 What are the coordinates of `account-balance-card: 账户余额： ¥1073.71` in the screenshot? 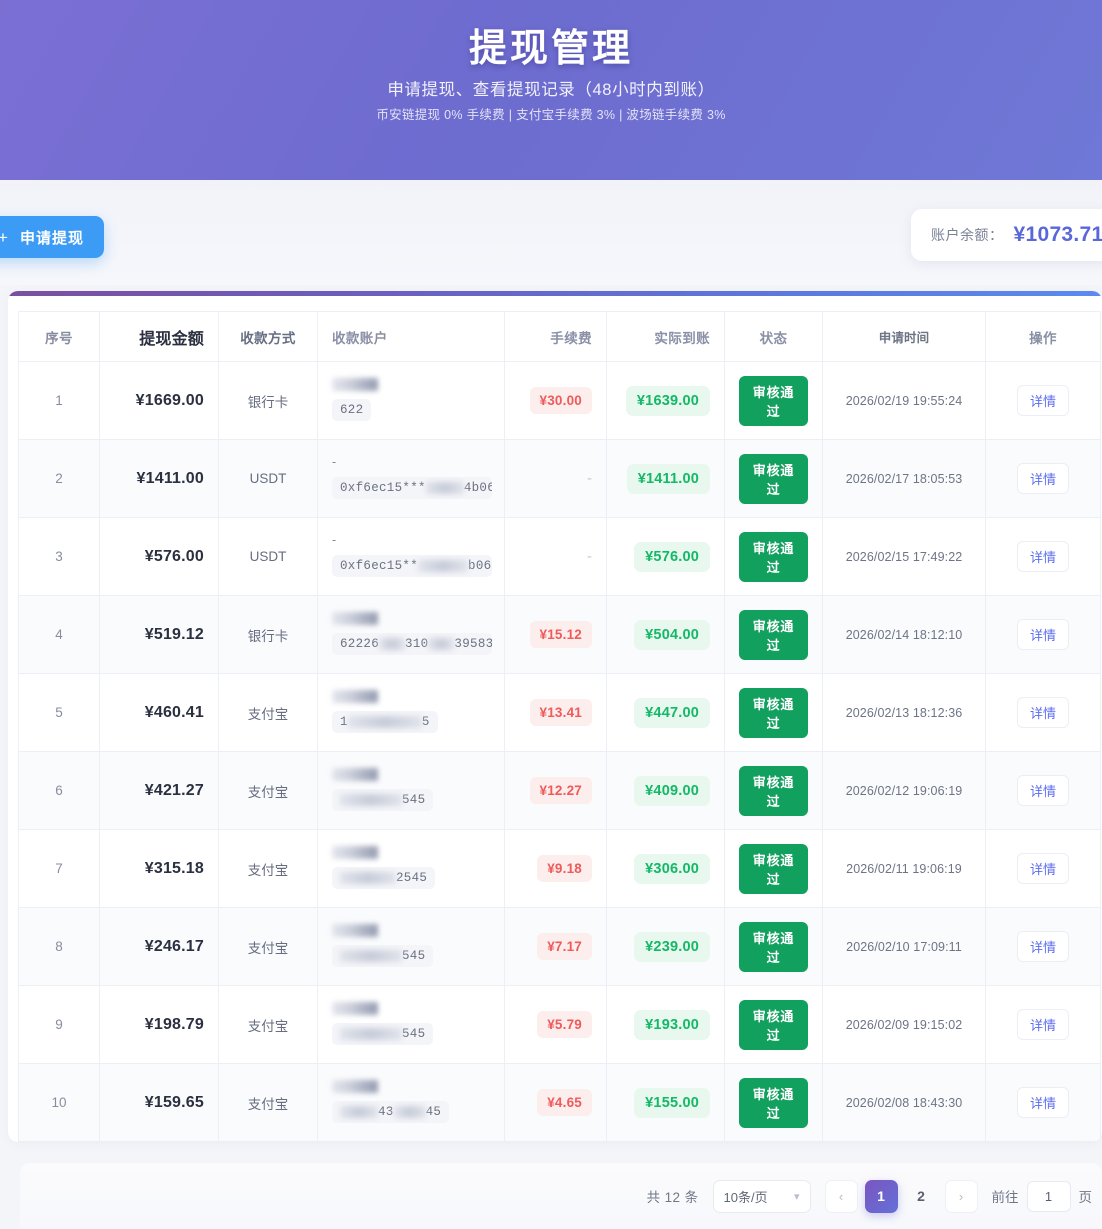 It's located at (1006, 235).